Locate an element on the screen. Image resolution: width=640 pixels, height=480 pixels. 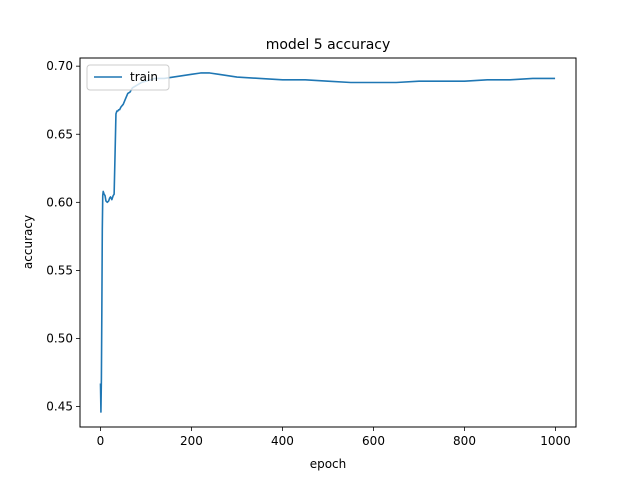
legend: train is located at coordinates (128, 77).